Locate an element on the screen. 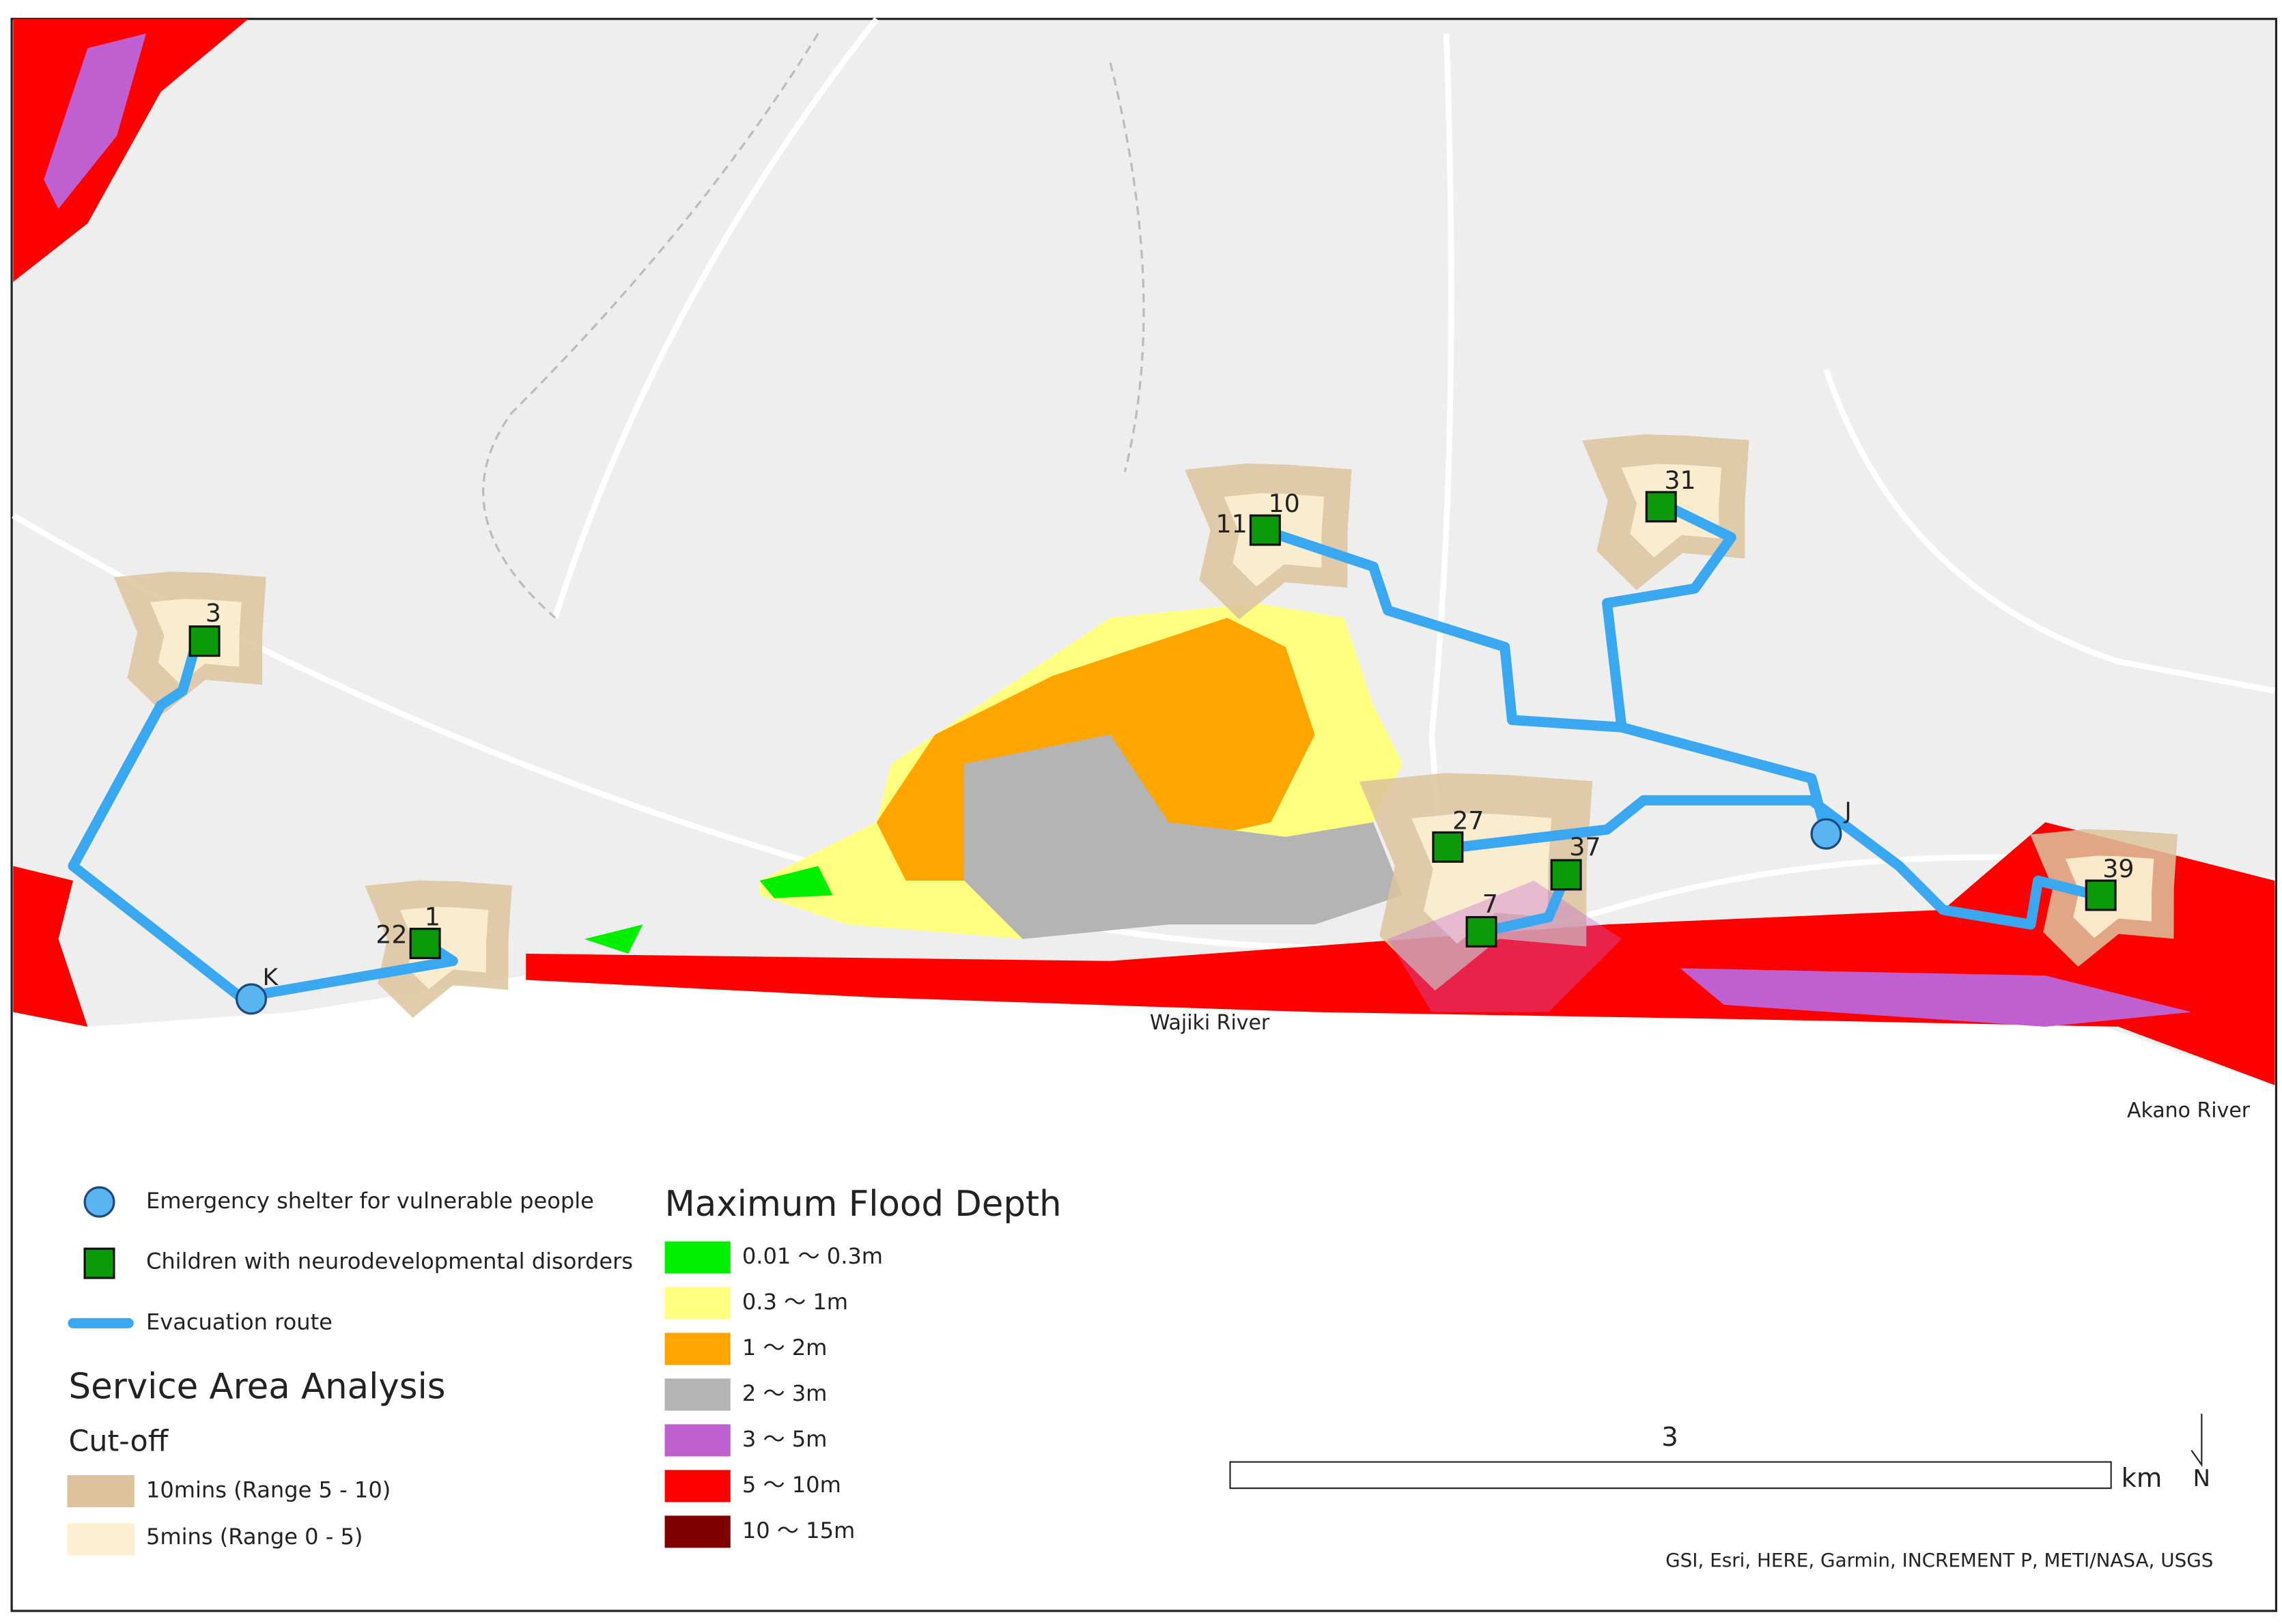 This screenshot has height=1624, width=2282. legend-child is located at coordinates (99, 1263).